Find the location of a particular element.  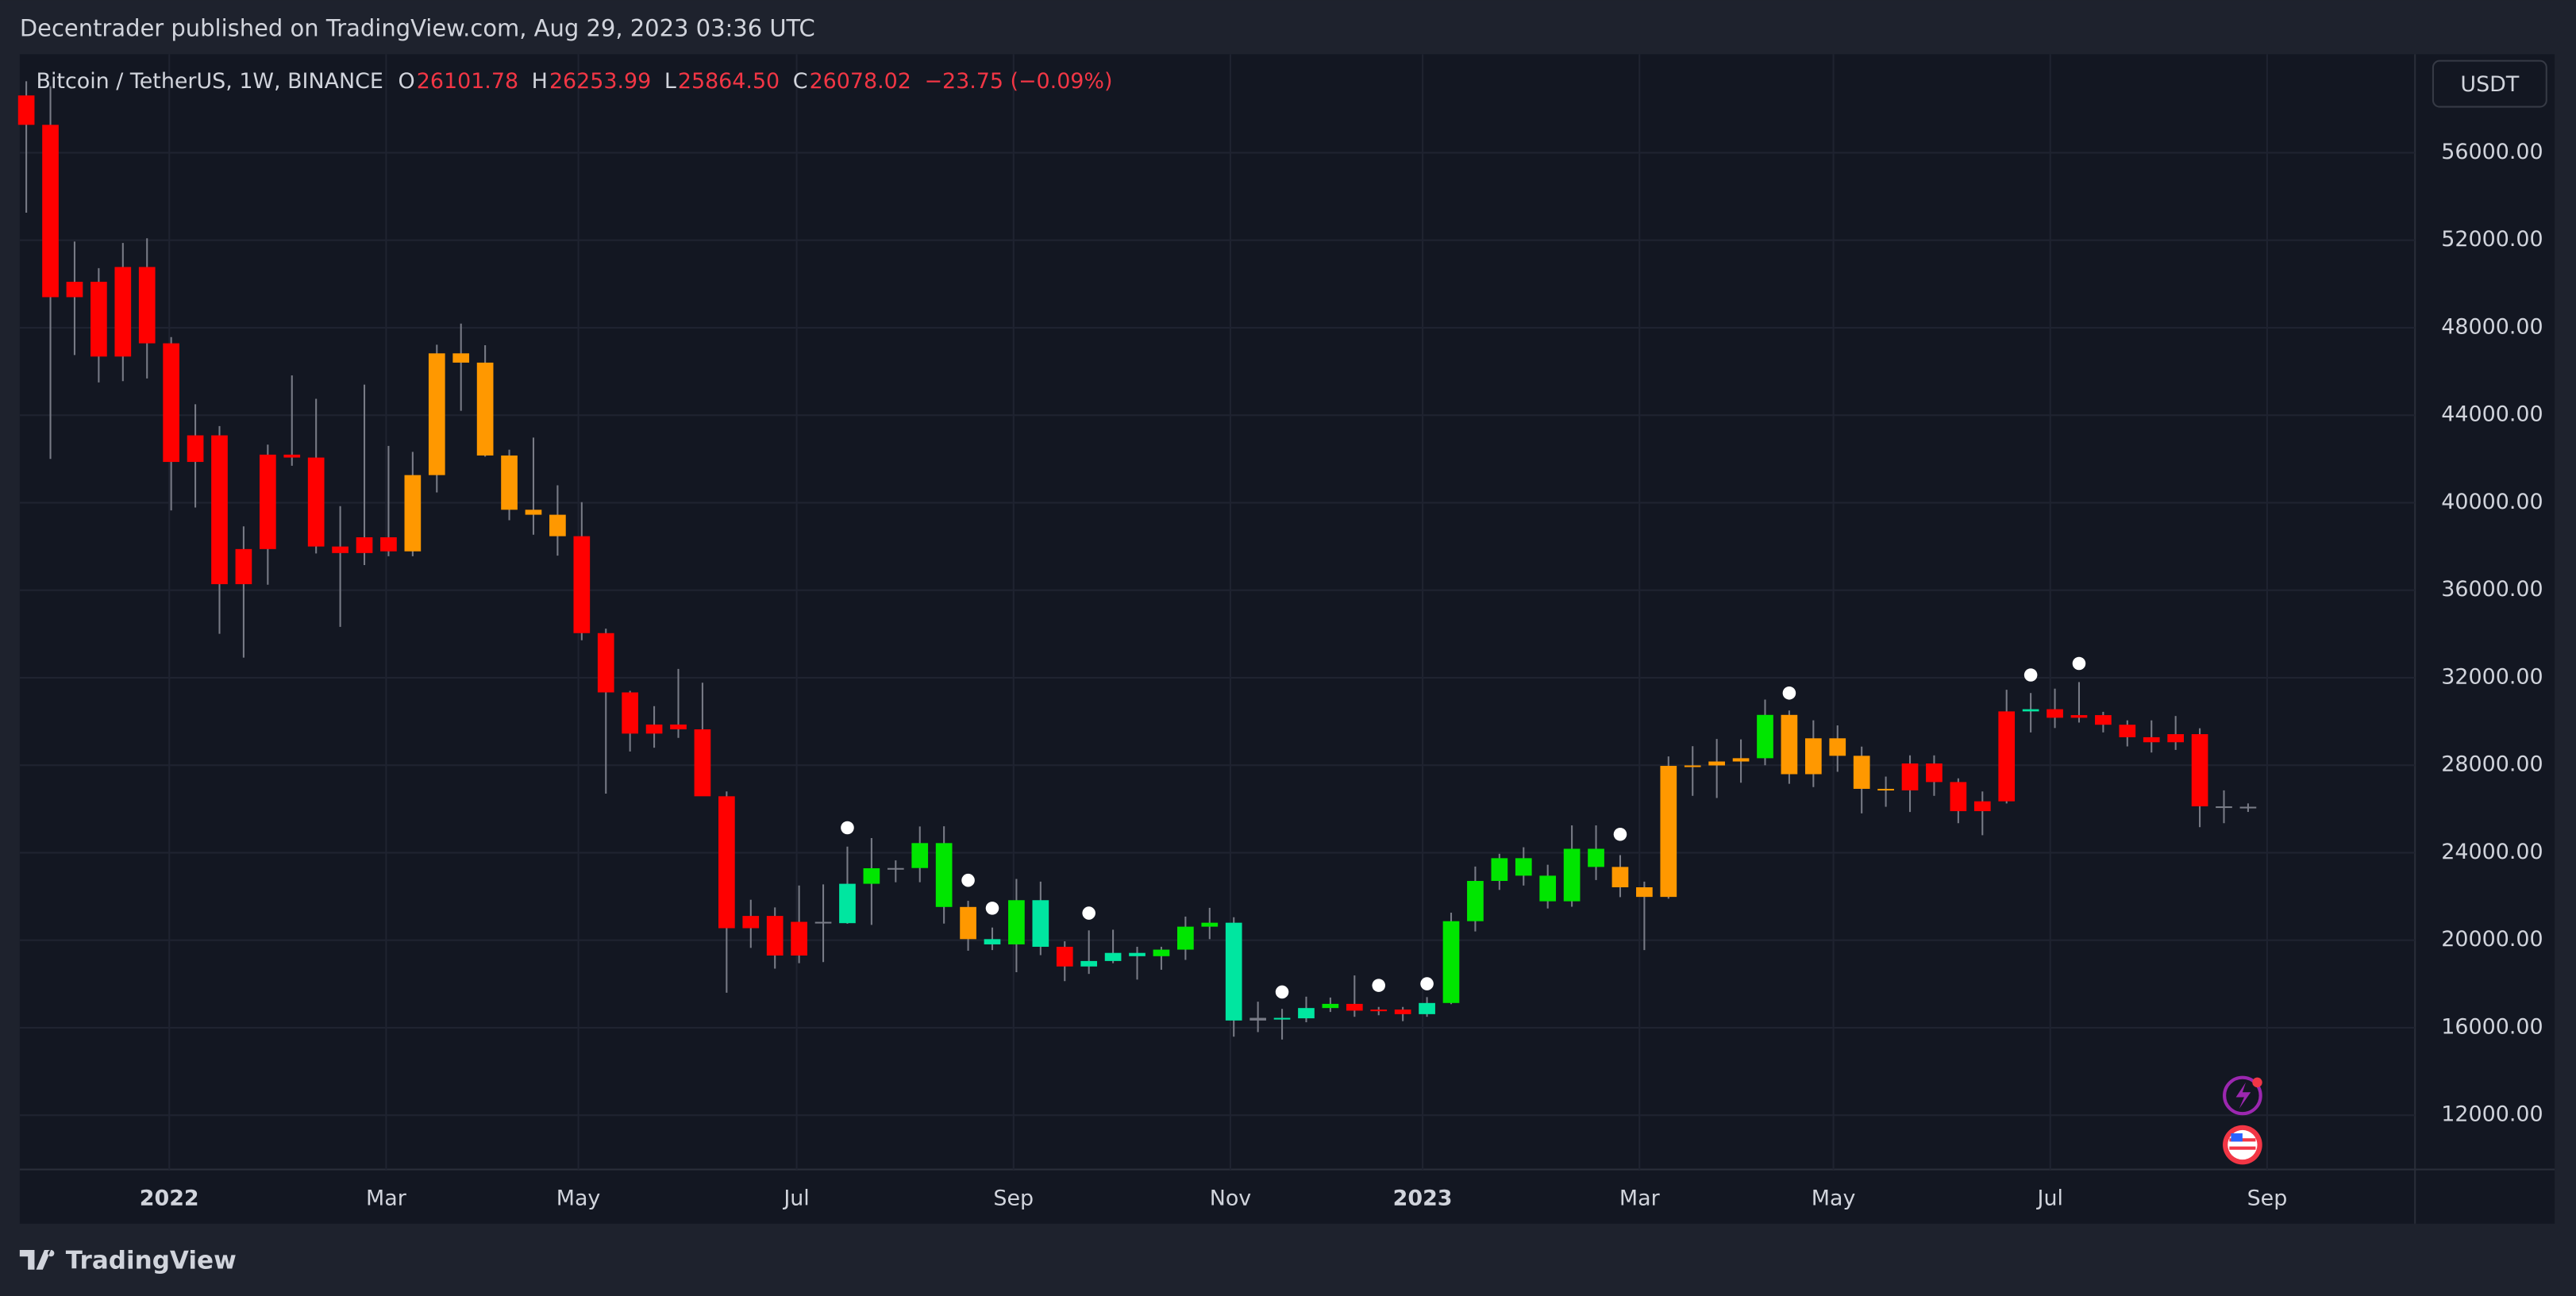

legend-key: L is located at coordinates (670, 81).